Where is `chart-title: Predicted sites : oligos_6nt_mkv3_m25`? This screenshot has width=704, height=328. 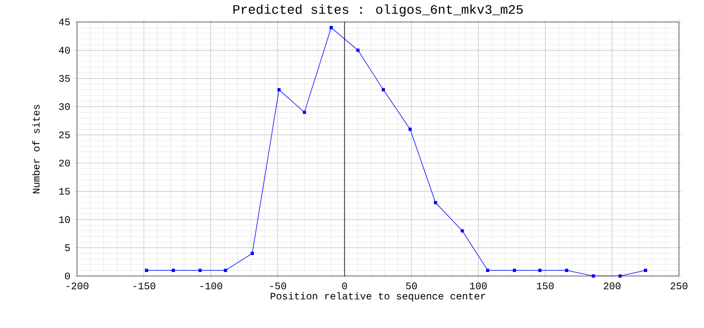
chart-title: Predicted sites : oligos_6nt_mkv3_m25 is located at coordinates (378, 10).